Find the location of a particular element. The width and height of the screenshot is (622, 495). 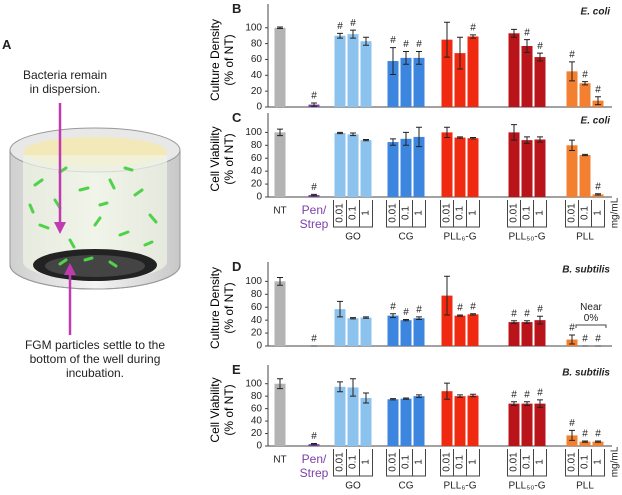

chart-title: B. subtilis is located at coordinates (586, 373).